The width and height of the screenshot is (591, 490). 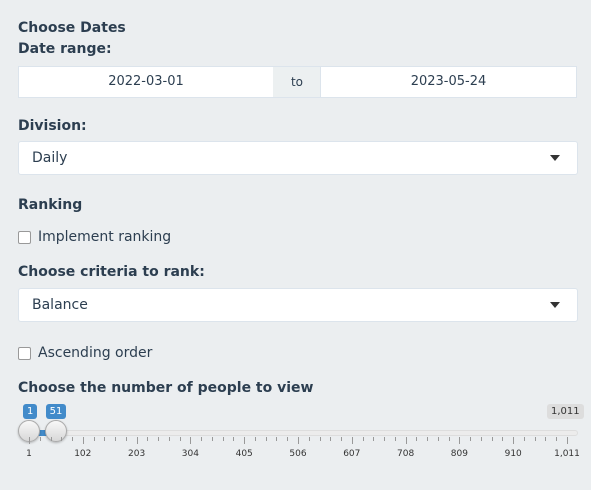 What do you see at coordinates (72, 28) in the screenshot?
I see `choose-dates-heading: Choose Dates` at bounding box center [72, 28].